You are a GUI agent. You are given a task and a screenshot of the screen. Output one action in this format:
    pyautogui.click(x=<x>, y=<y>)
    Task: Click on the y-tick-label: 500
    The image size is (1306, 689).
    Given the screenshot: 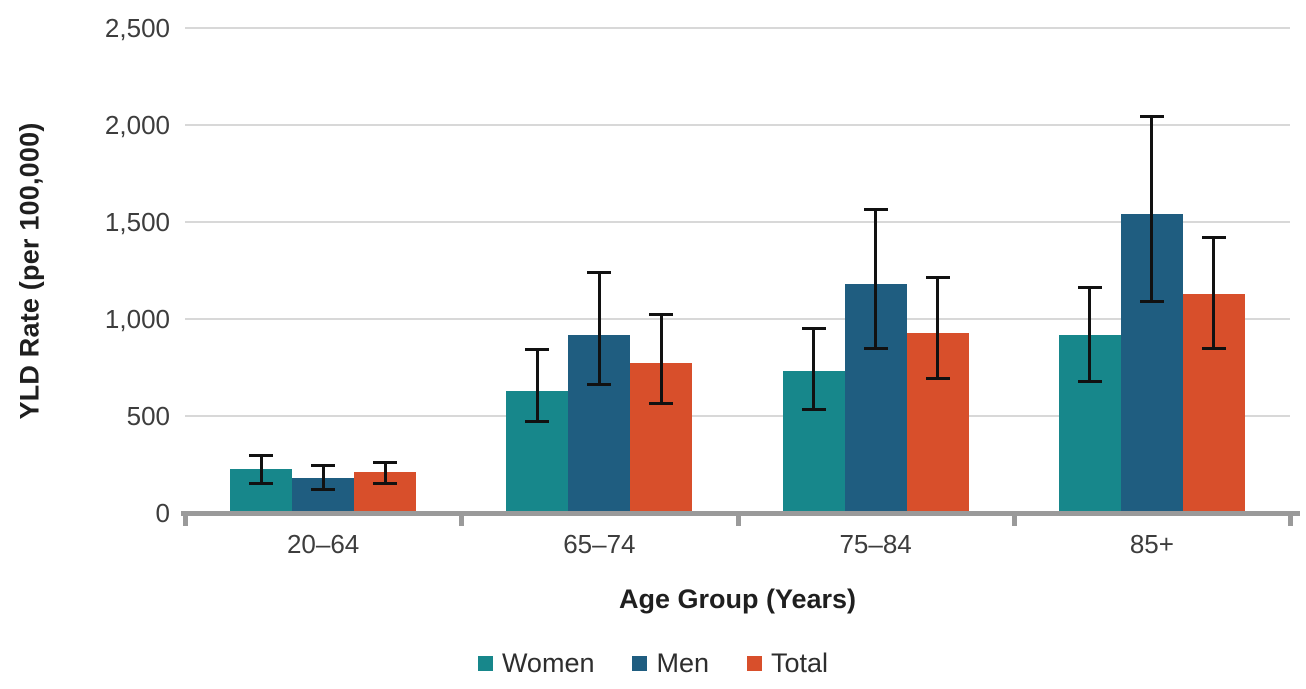 What is the action you would take?
    pyautogui.click(x=148, y=416)
    